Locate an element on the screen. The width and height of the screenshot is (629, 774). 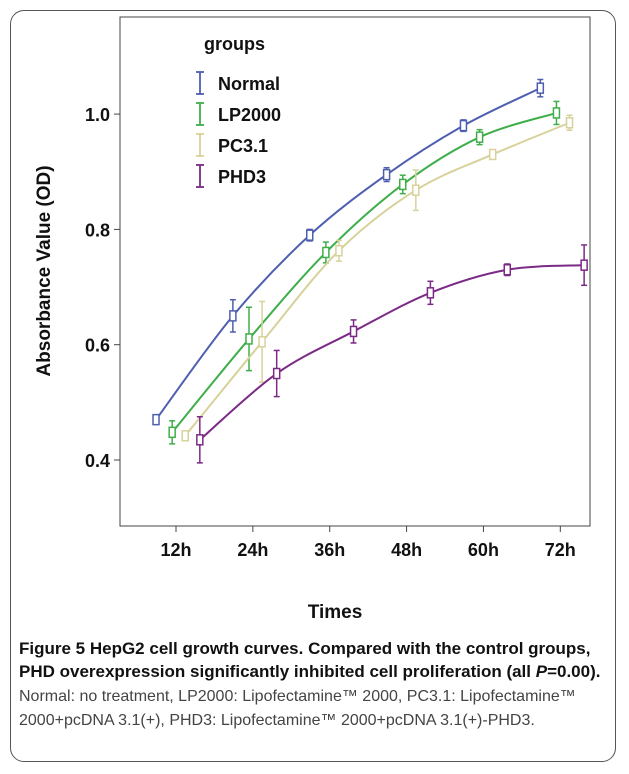
legend: groups Normal LP2000 PC3.1 PHD3 is located at coordinates (238, 111).